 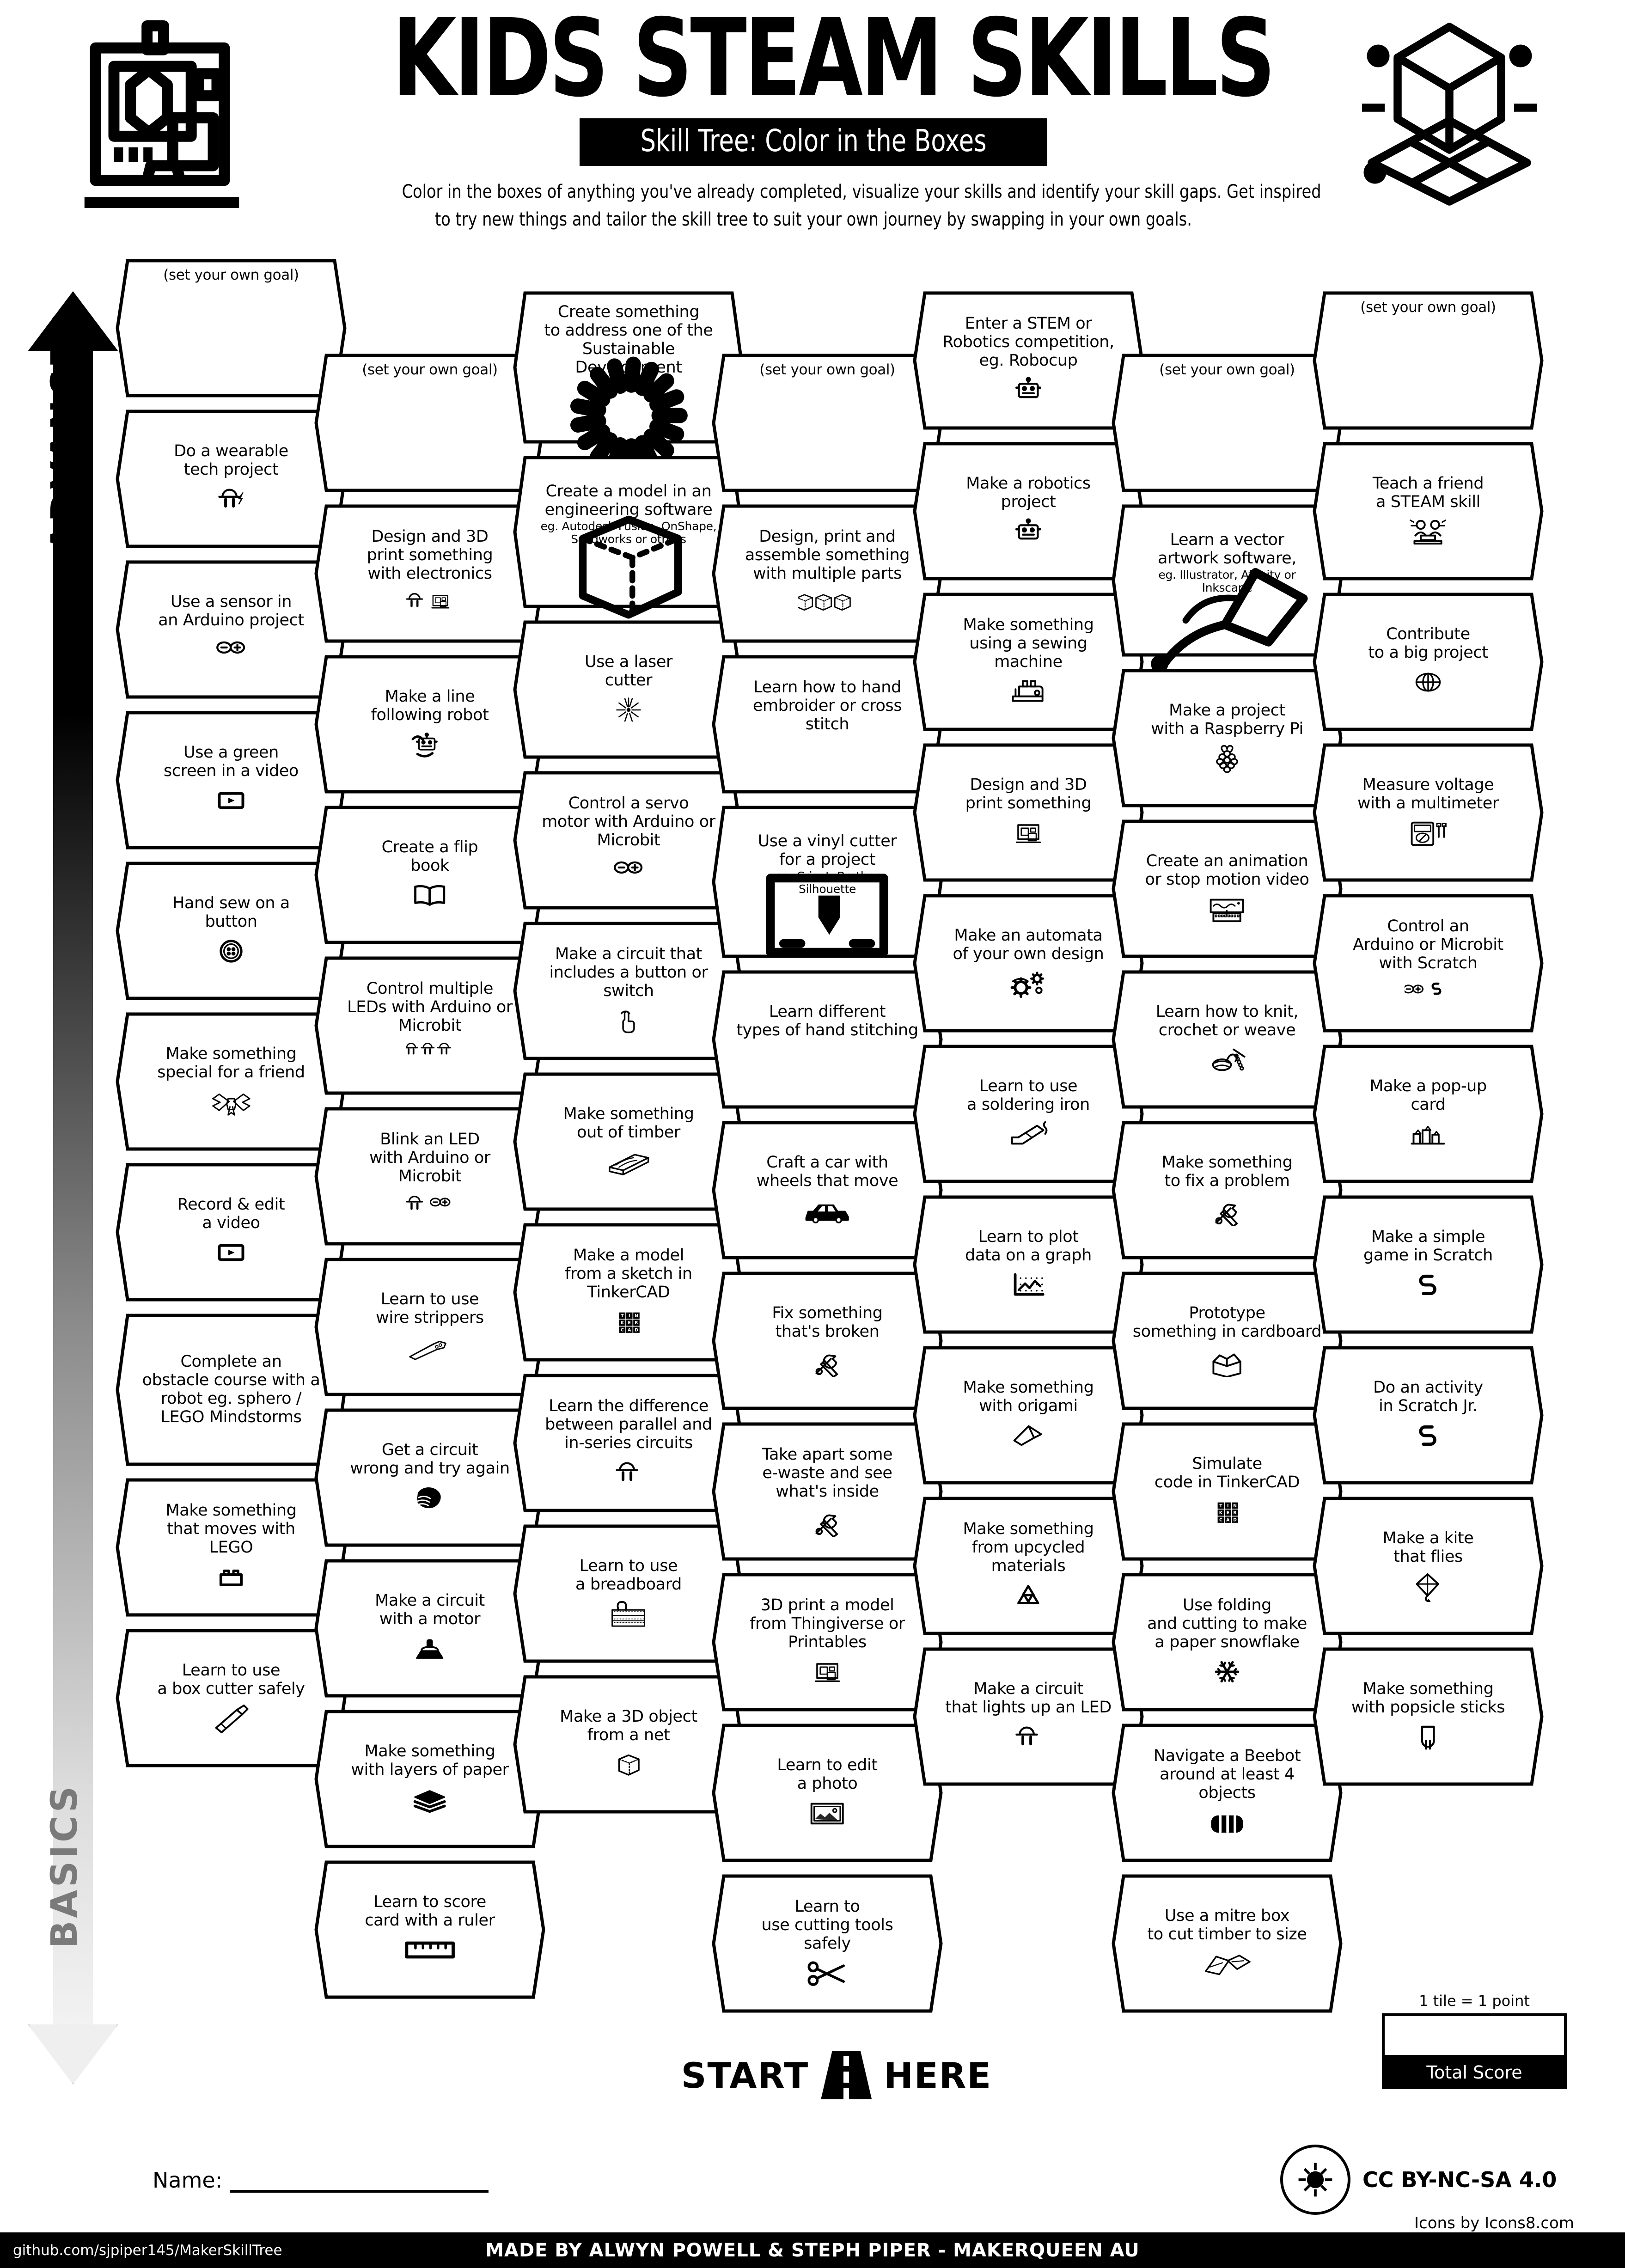 What do you see at coordinates (1227, 1039) in the screenshot?
I see `skill-tile: Learn how to knit, crochet or weave` at bounding box center [1227, 1039].